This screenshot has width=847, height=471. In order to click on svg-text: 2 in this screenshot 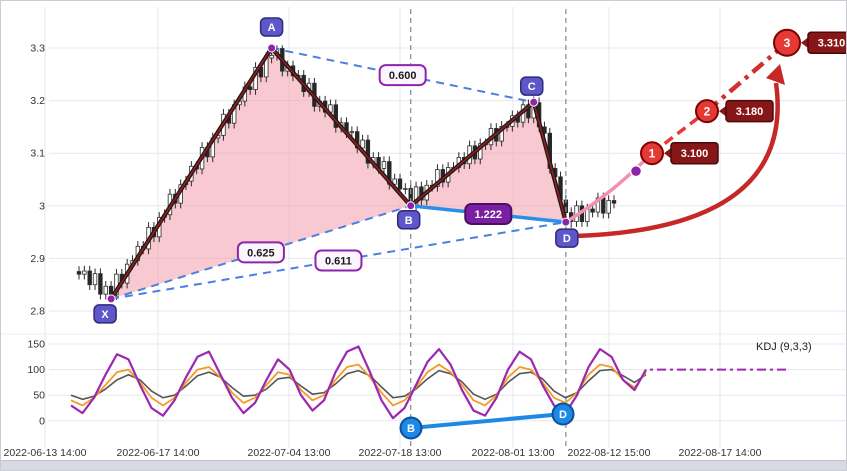, I will do `click(707, 112)`.